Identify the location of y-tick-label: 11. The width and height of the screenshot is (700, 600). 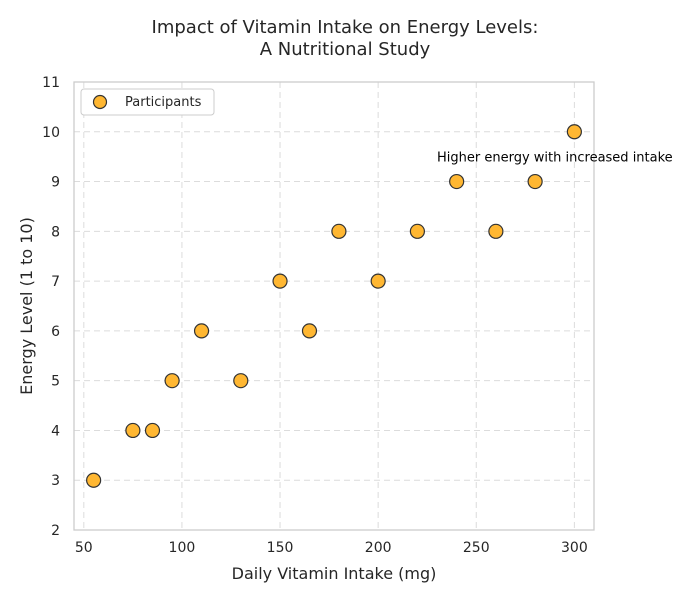
(51, 83).